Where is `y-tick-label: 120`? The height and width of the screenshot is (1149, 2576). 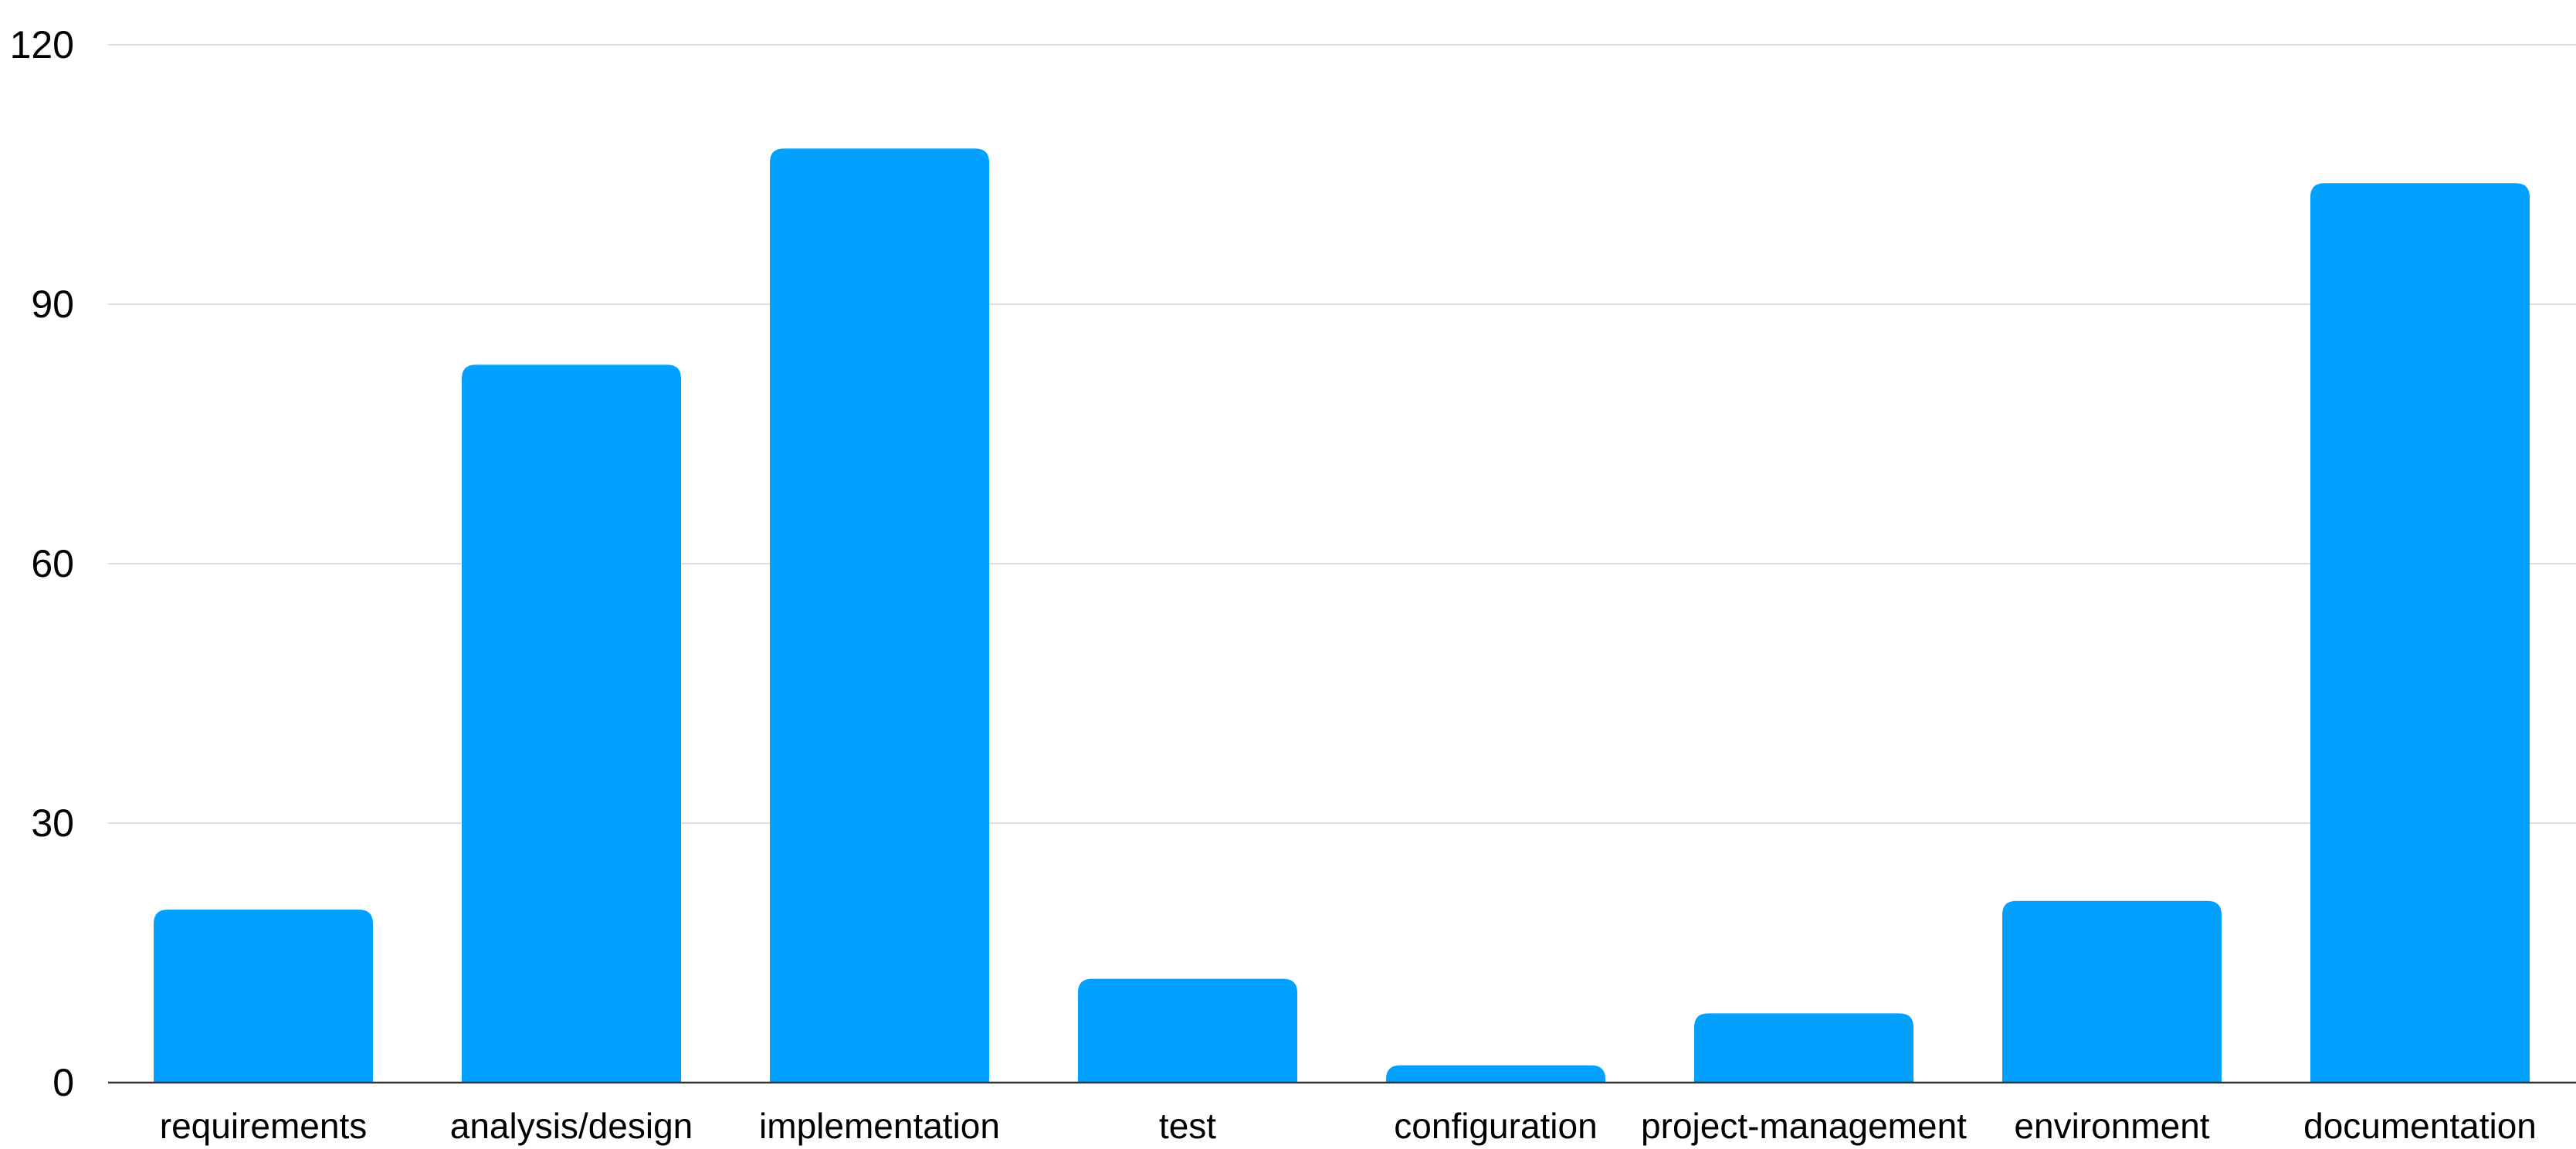 y-tick-label: 120 is located at coordinates (42, 44).